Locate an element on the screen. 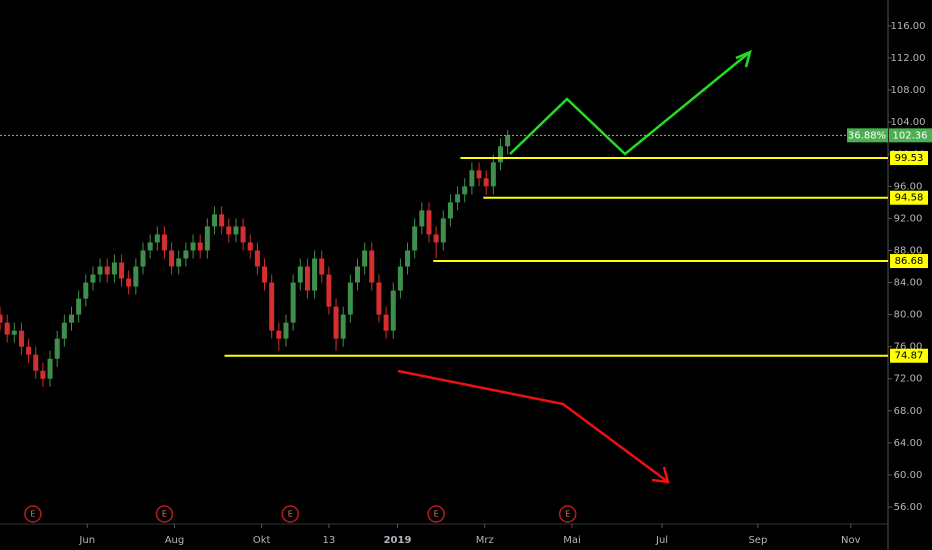 This screenshot has height=550, width=932. x-tick-label: Mai is located at coordinates (572, 540).